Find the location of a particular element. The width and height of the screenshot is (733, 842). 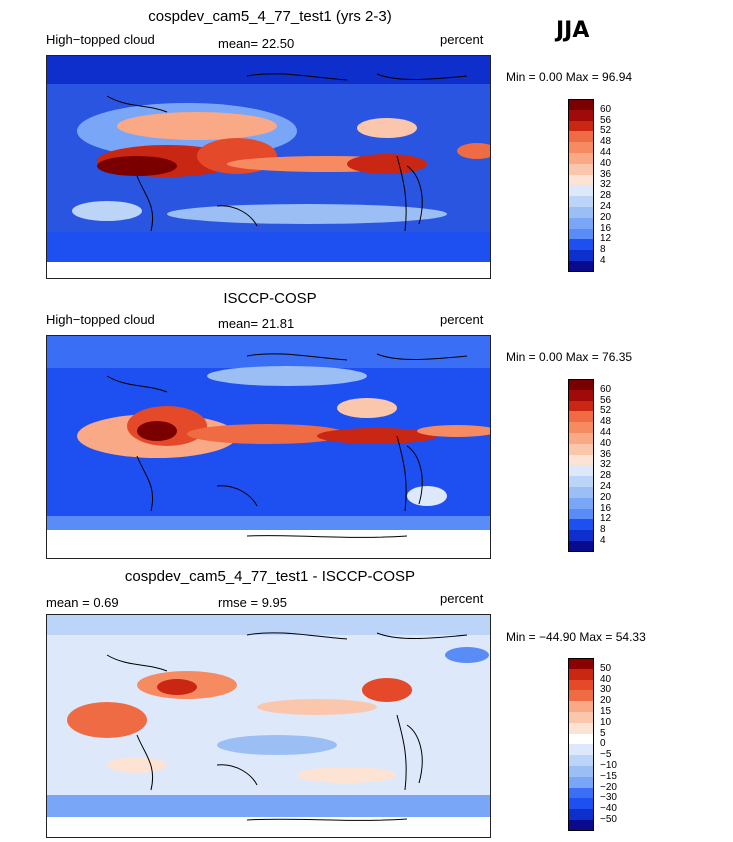

panel3-rmse-label: rmse = 9.95 is located at coordinates (253, 602).